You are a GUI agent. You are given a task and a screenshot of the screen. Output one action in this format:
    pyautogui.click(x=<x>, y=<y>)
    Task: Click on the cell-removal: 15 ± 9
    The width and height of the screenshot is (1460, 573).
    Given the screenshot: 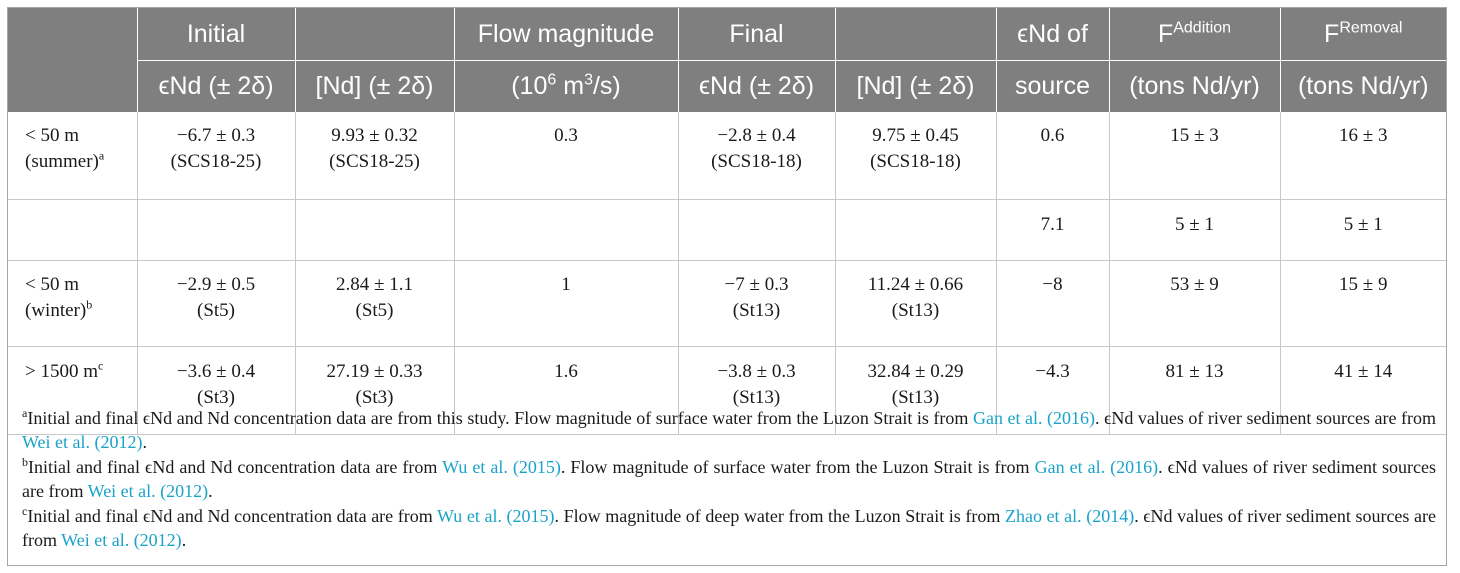 What is the action you would take?
    pyautogui.click(x=1362, y=303)
    